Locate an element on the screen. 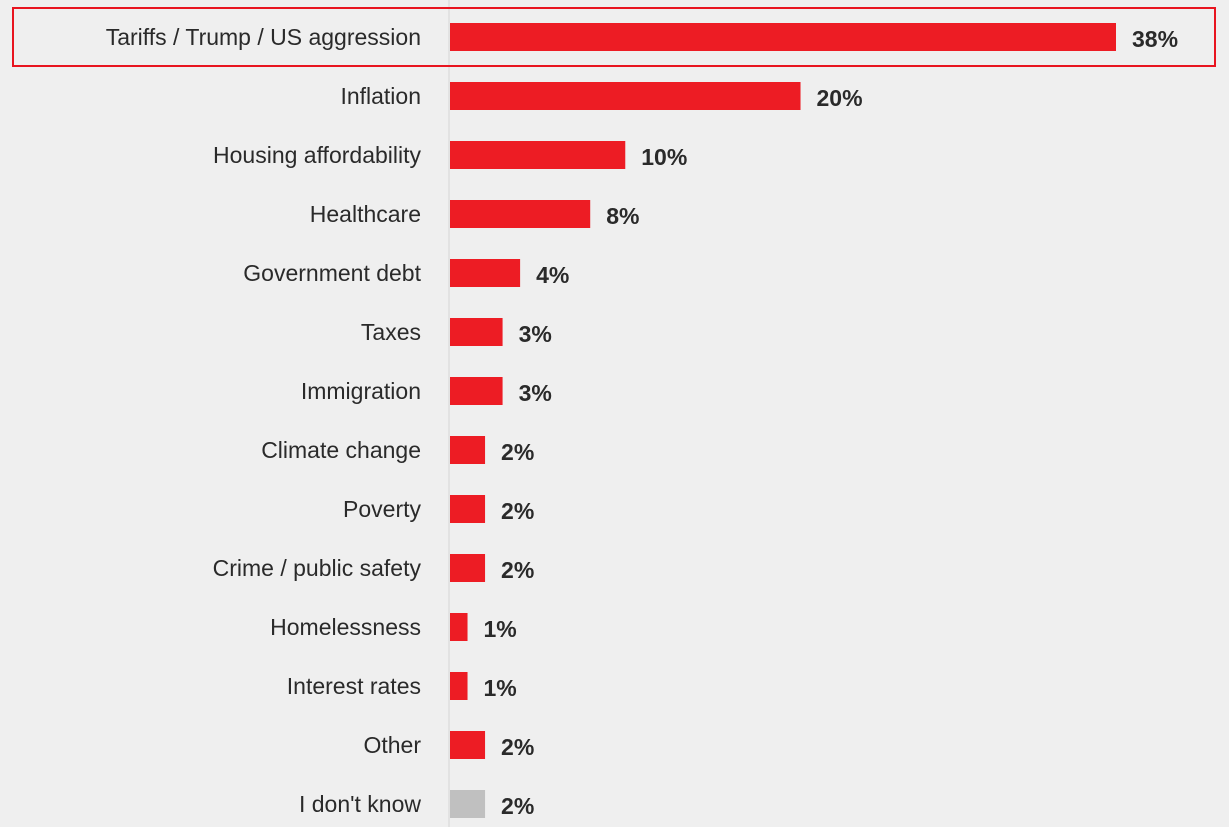 This screenshot has height=827, width=1229. bar-row: Homelessness 1% is located at coordinates (393, 627).